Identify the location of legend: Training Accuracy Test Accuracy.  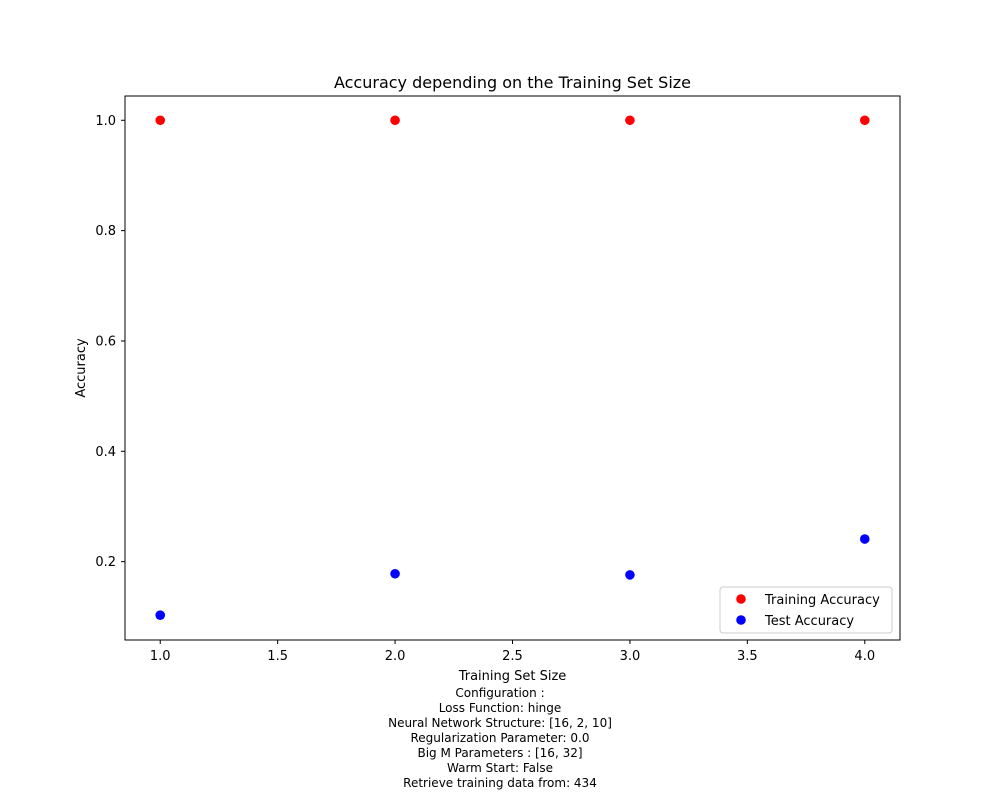
(806, 610).